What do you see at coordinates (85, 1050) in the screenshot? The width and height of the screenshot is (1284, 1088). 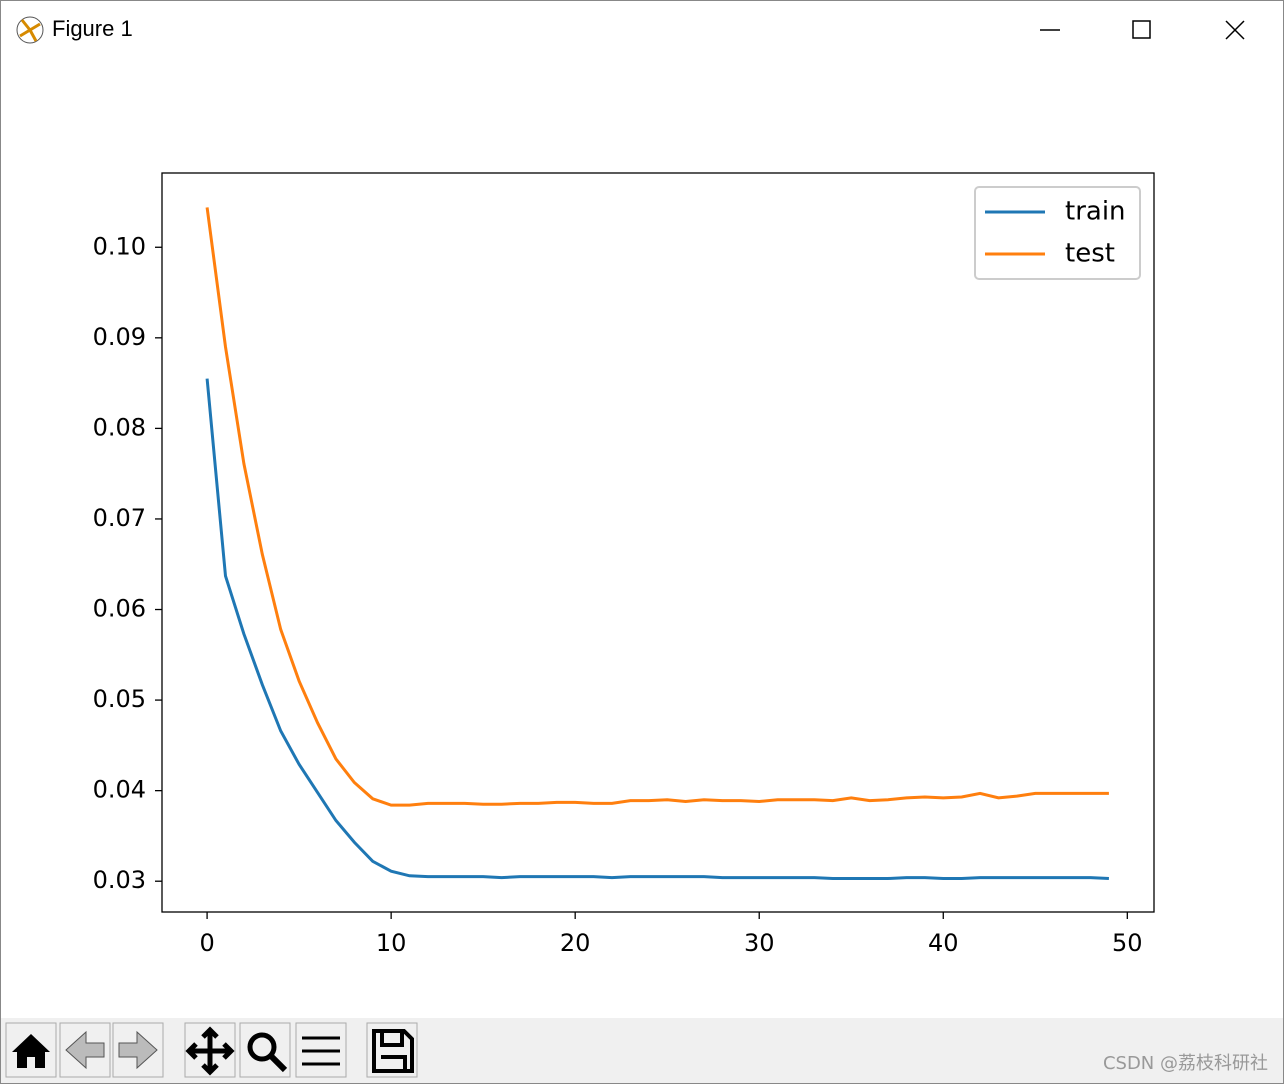 I see `back-icon` at bounding box center [85, 1050].